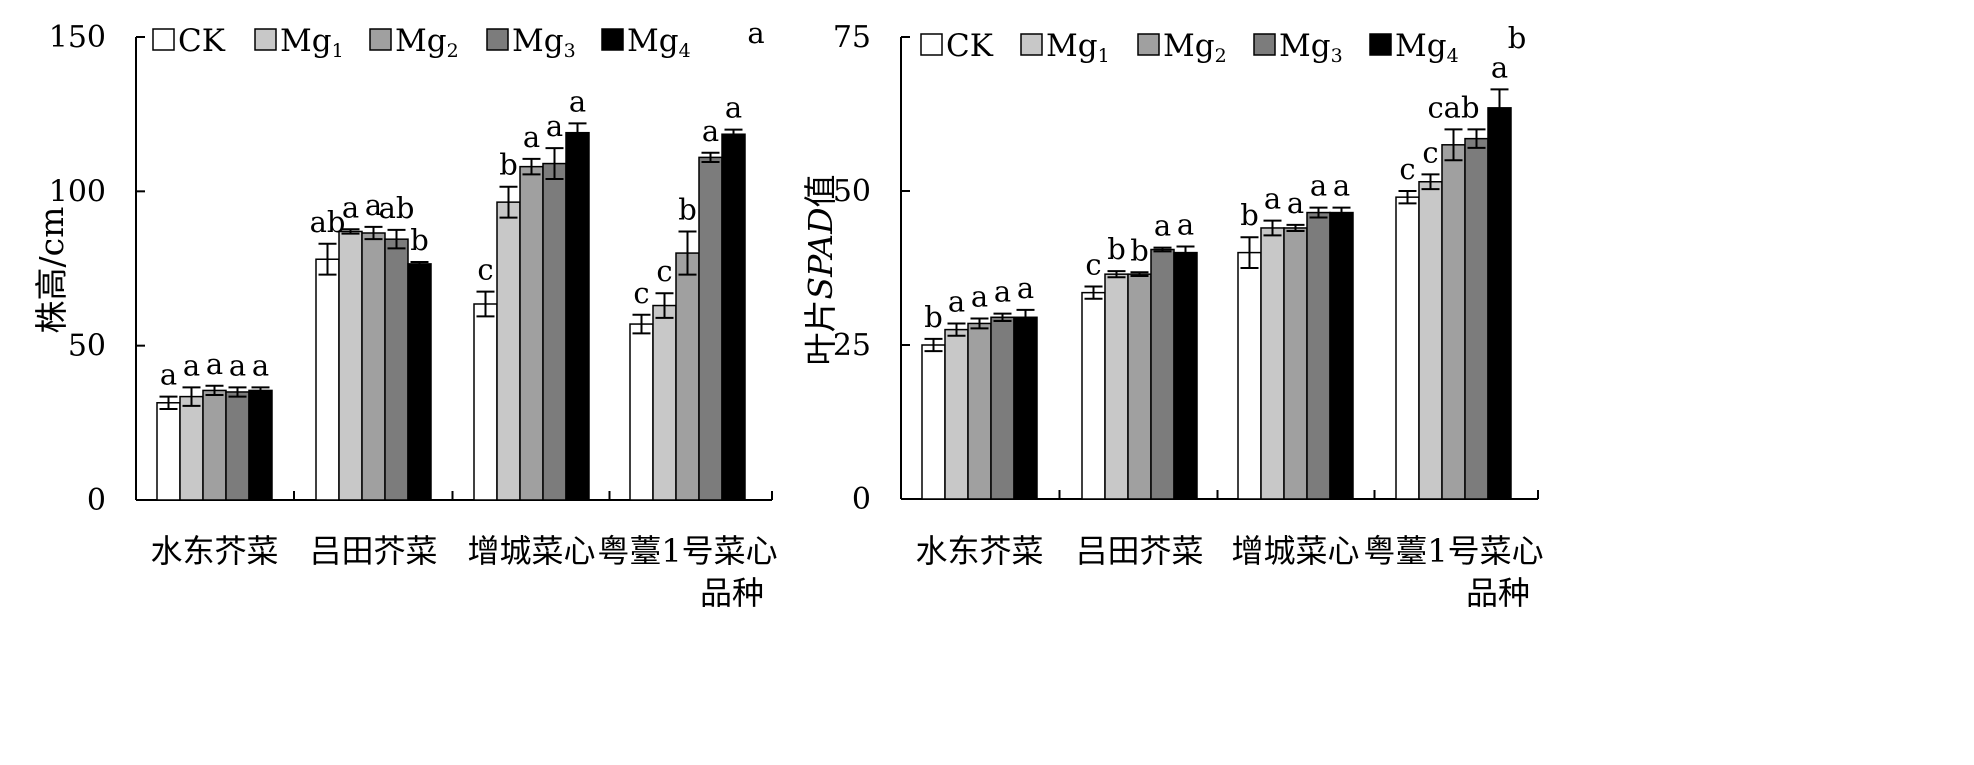 This screenshot has height=765, width=1974. I want to click on category-label: 吕田芥菜, so click(373, 551).